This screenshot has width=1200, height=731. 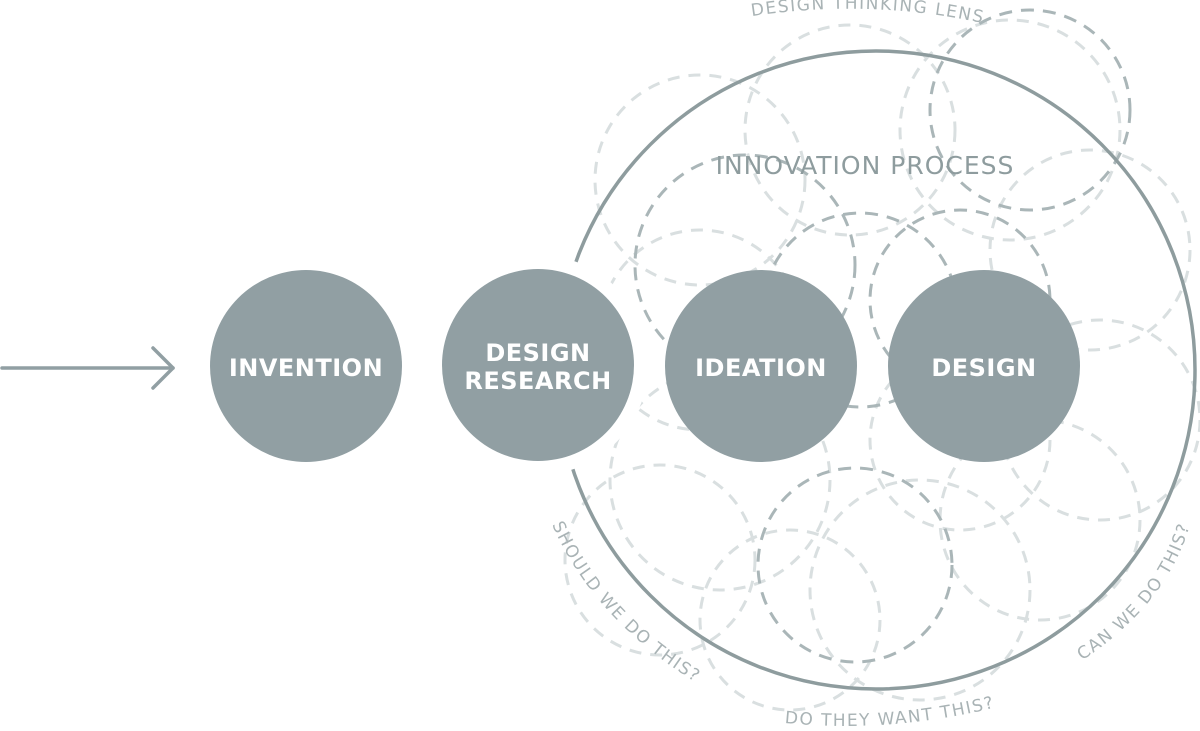 I want to click on can-we-do-this-label: CAN WE DO THIS?, so click(x=1134, y=592).